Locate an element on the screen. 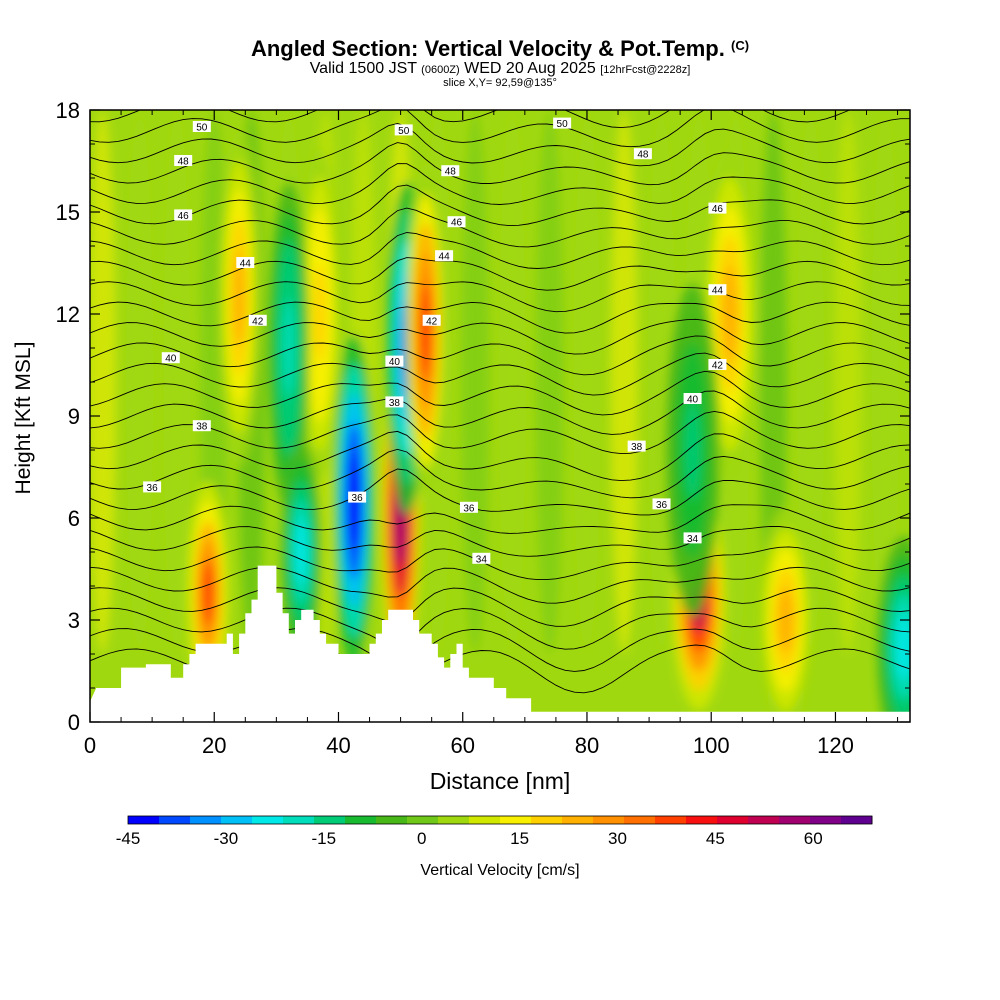 This screenshot has width=1000, height=1000. contour-label: 36 is located at coordinates (468, 507).